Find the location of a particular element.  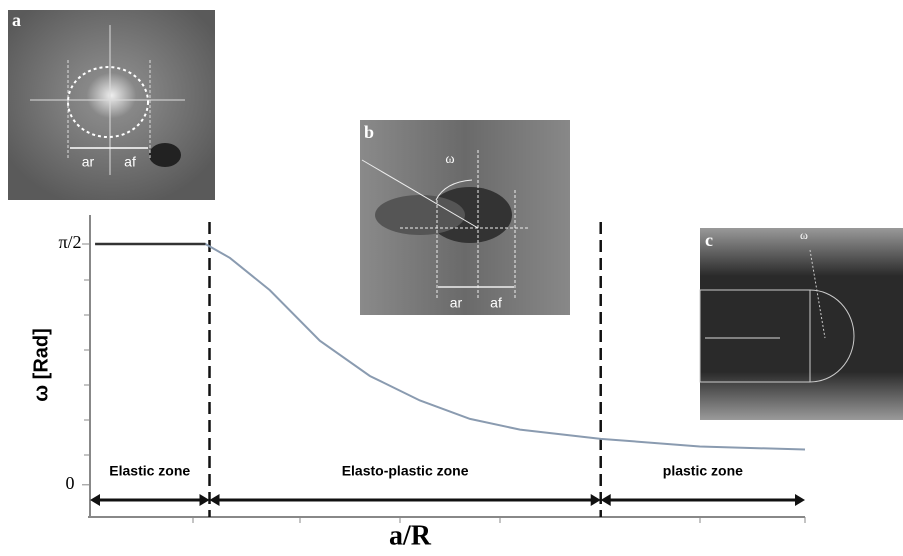

y-axis-label: ω [Rad] is located at coordinates (41, 365).